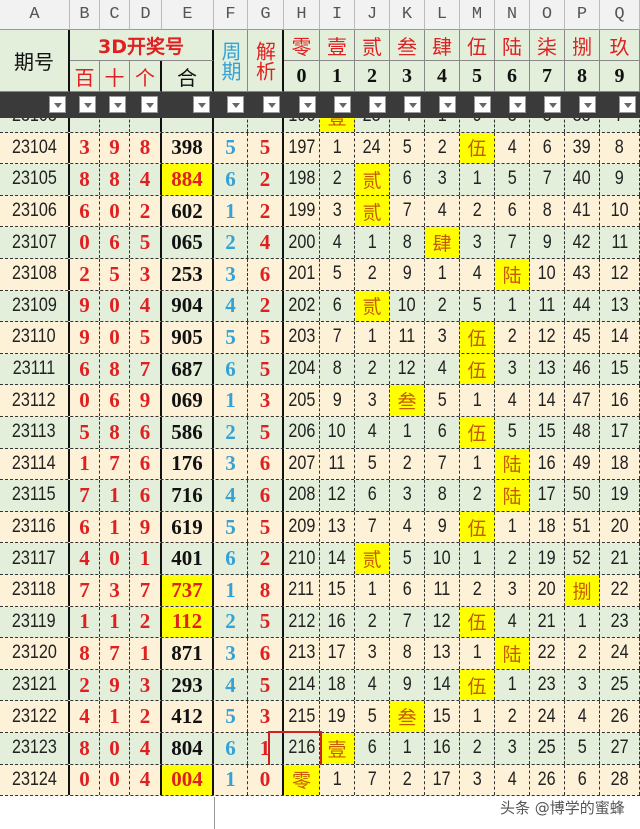 The width and height of the screenshot is (640, 829). Describe the element at coordinates (582, 179) in the screenshot. I see `cell-p: 40` at that location.